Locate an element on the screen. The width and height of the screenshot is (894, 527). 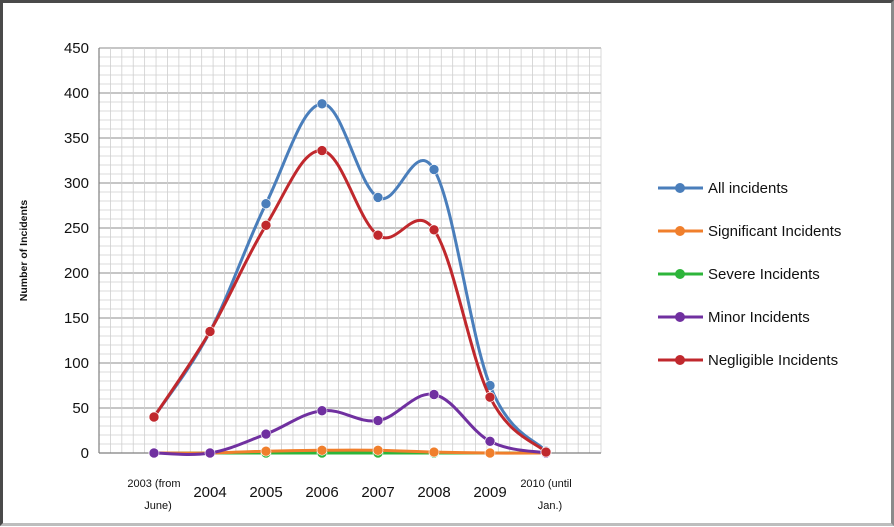
y-tick-label: 50 is located at coordinates (80, 408).